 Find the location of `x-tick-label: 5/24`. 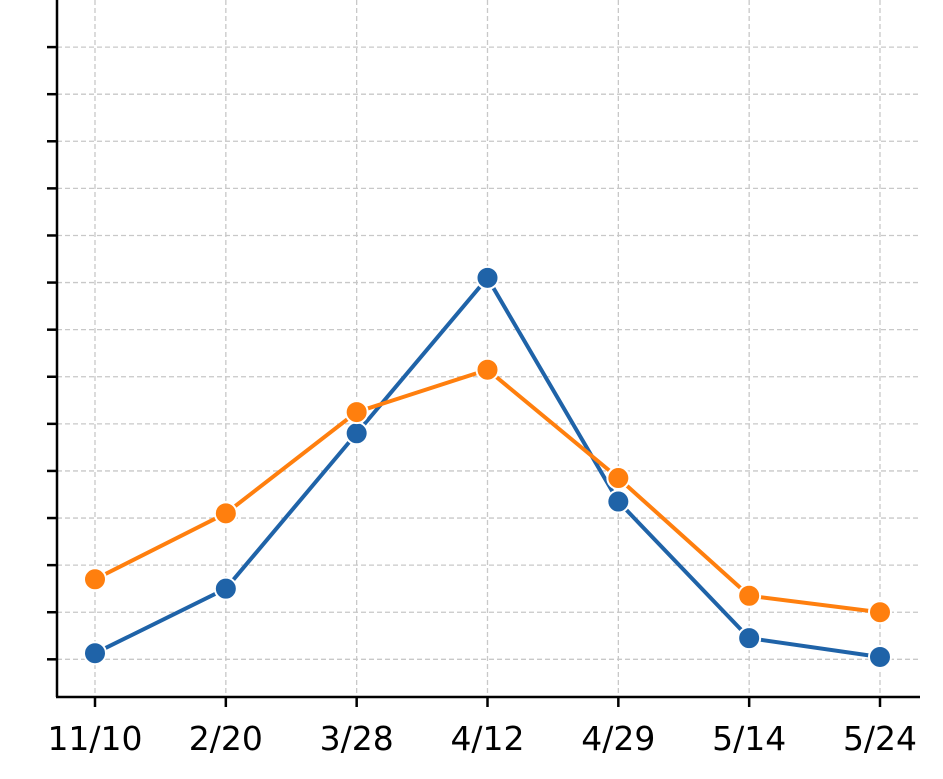

x-tick-label: 5/24 is located at coordinates (880, 738).